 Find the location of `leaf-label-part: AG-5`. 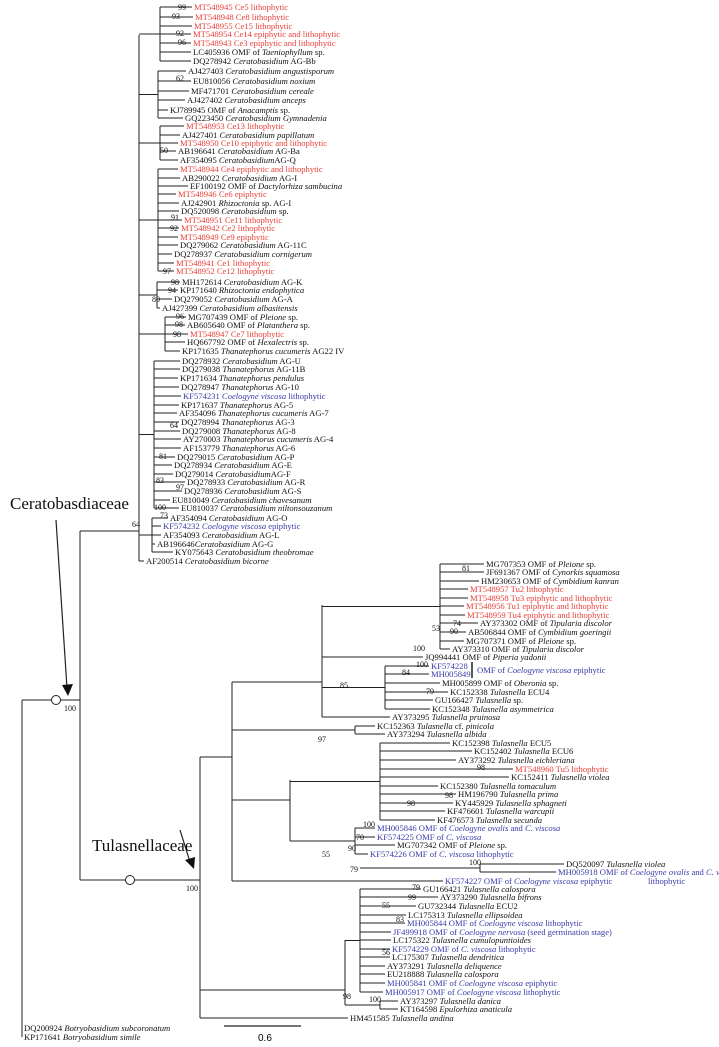

leaf-label-part: AG-5 is located at coordinates (282, 405).